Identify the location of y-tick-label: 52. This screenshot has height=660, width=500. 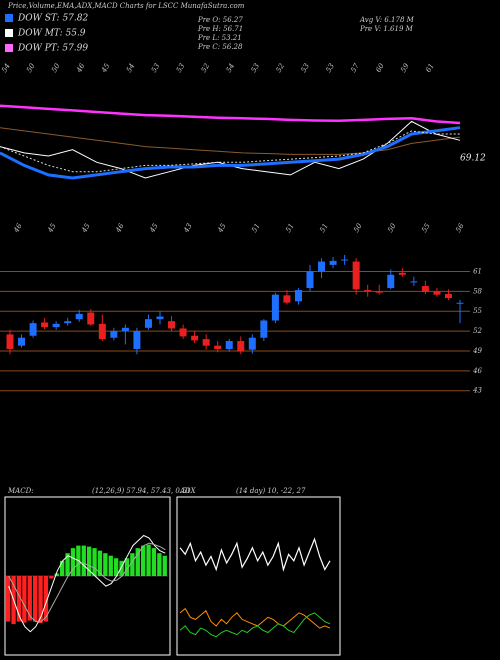
(477, 331).